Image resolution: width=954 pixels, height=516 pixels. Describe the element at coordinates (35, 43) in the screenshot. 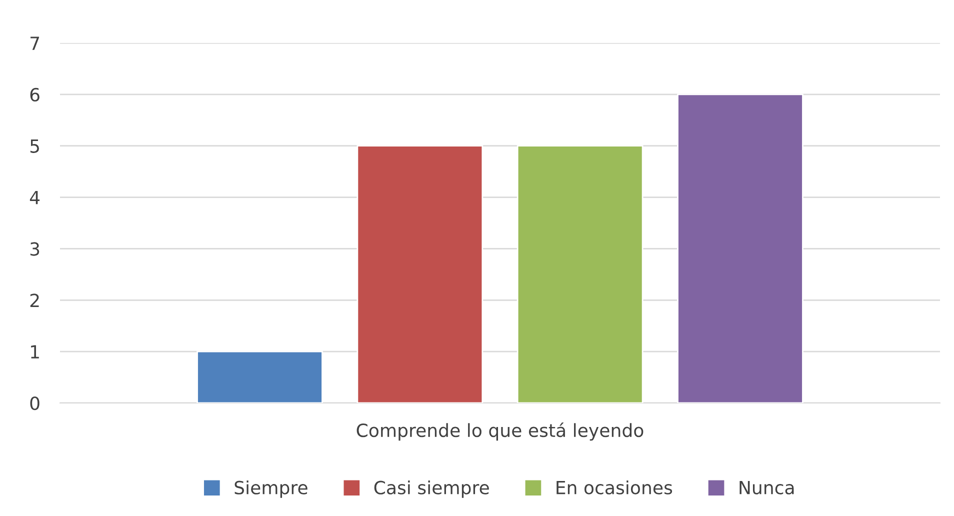

I see `y-tick-label: 7` at that location.